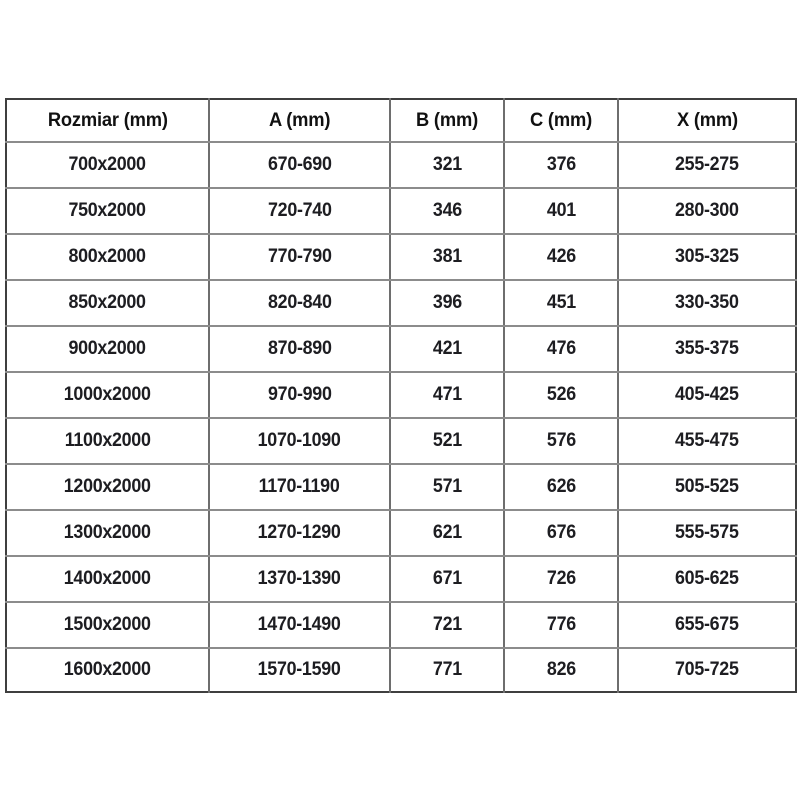 This screenshot has width=800, height=800. Describe the element at coordinates (300, 670) in the screenshot. I see `cell-a: 1570-1590` at that location.